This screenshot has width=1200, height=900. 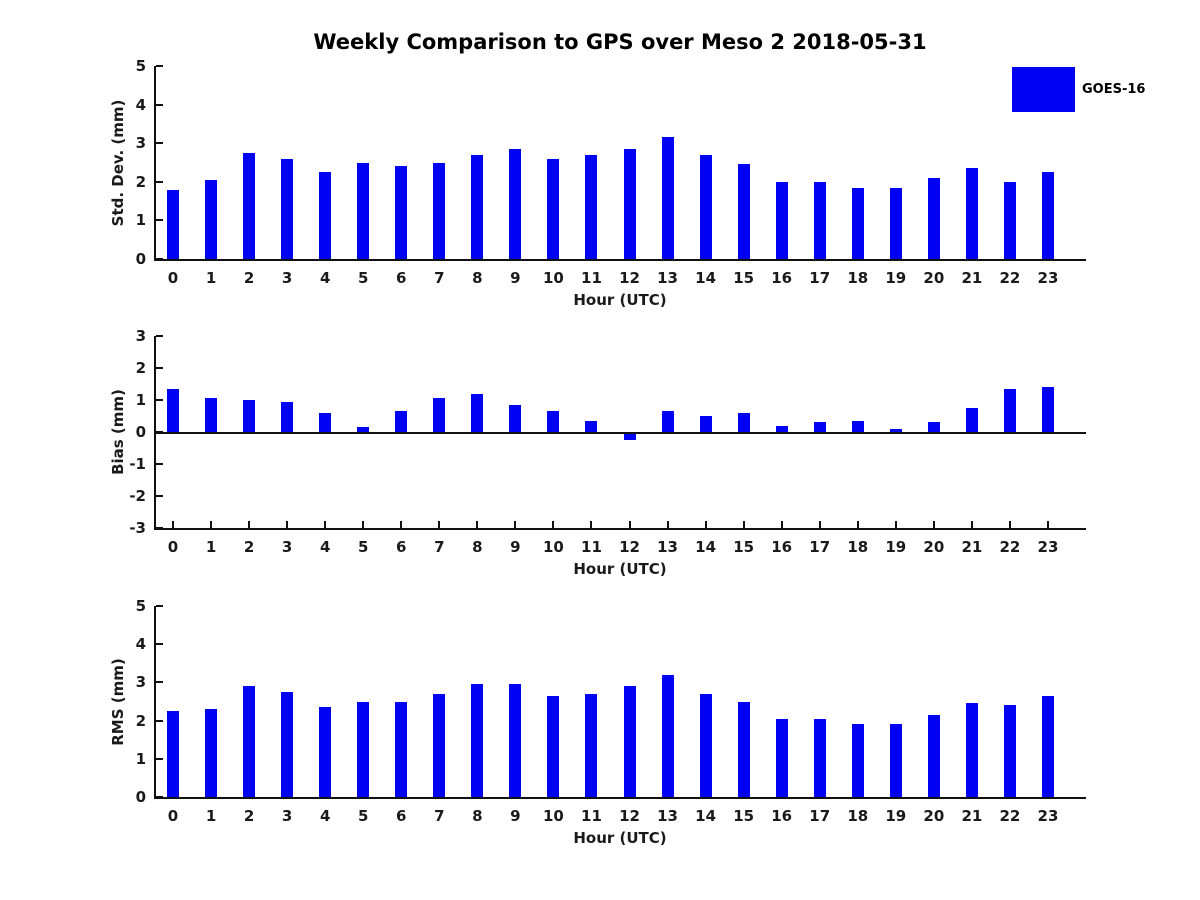 What do you see at coordinates (706, 547) in the screenshot?
I see `x-tick-label: 14` at bounding box center [706, 547].